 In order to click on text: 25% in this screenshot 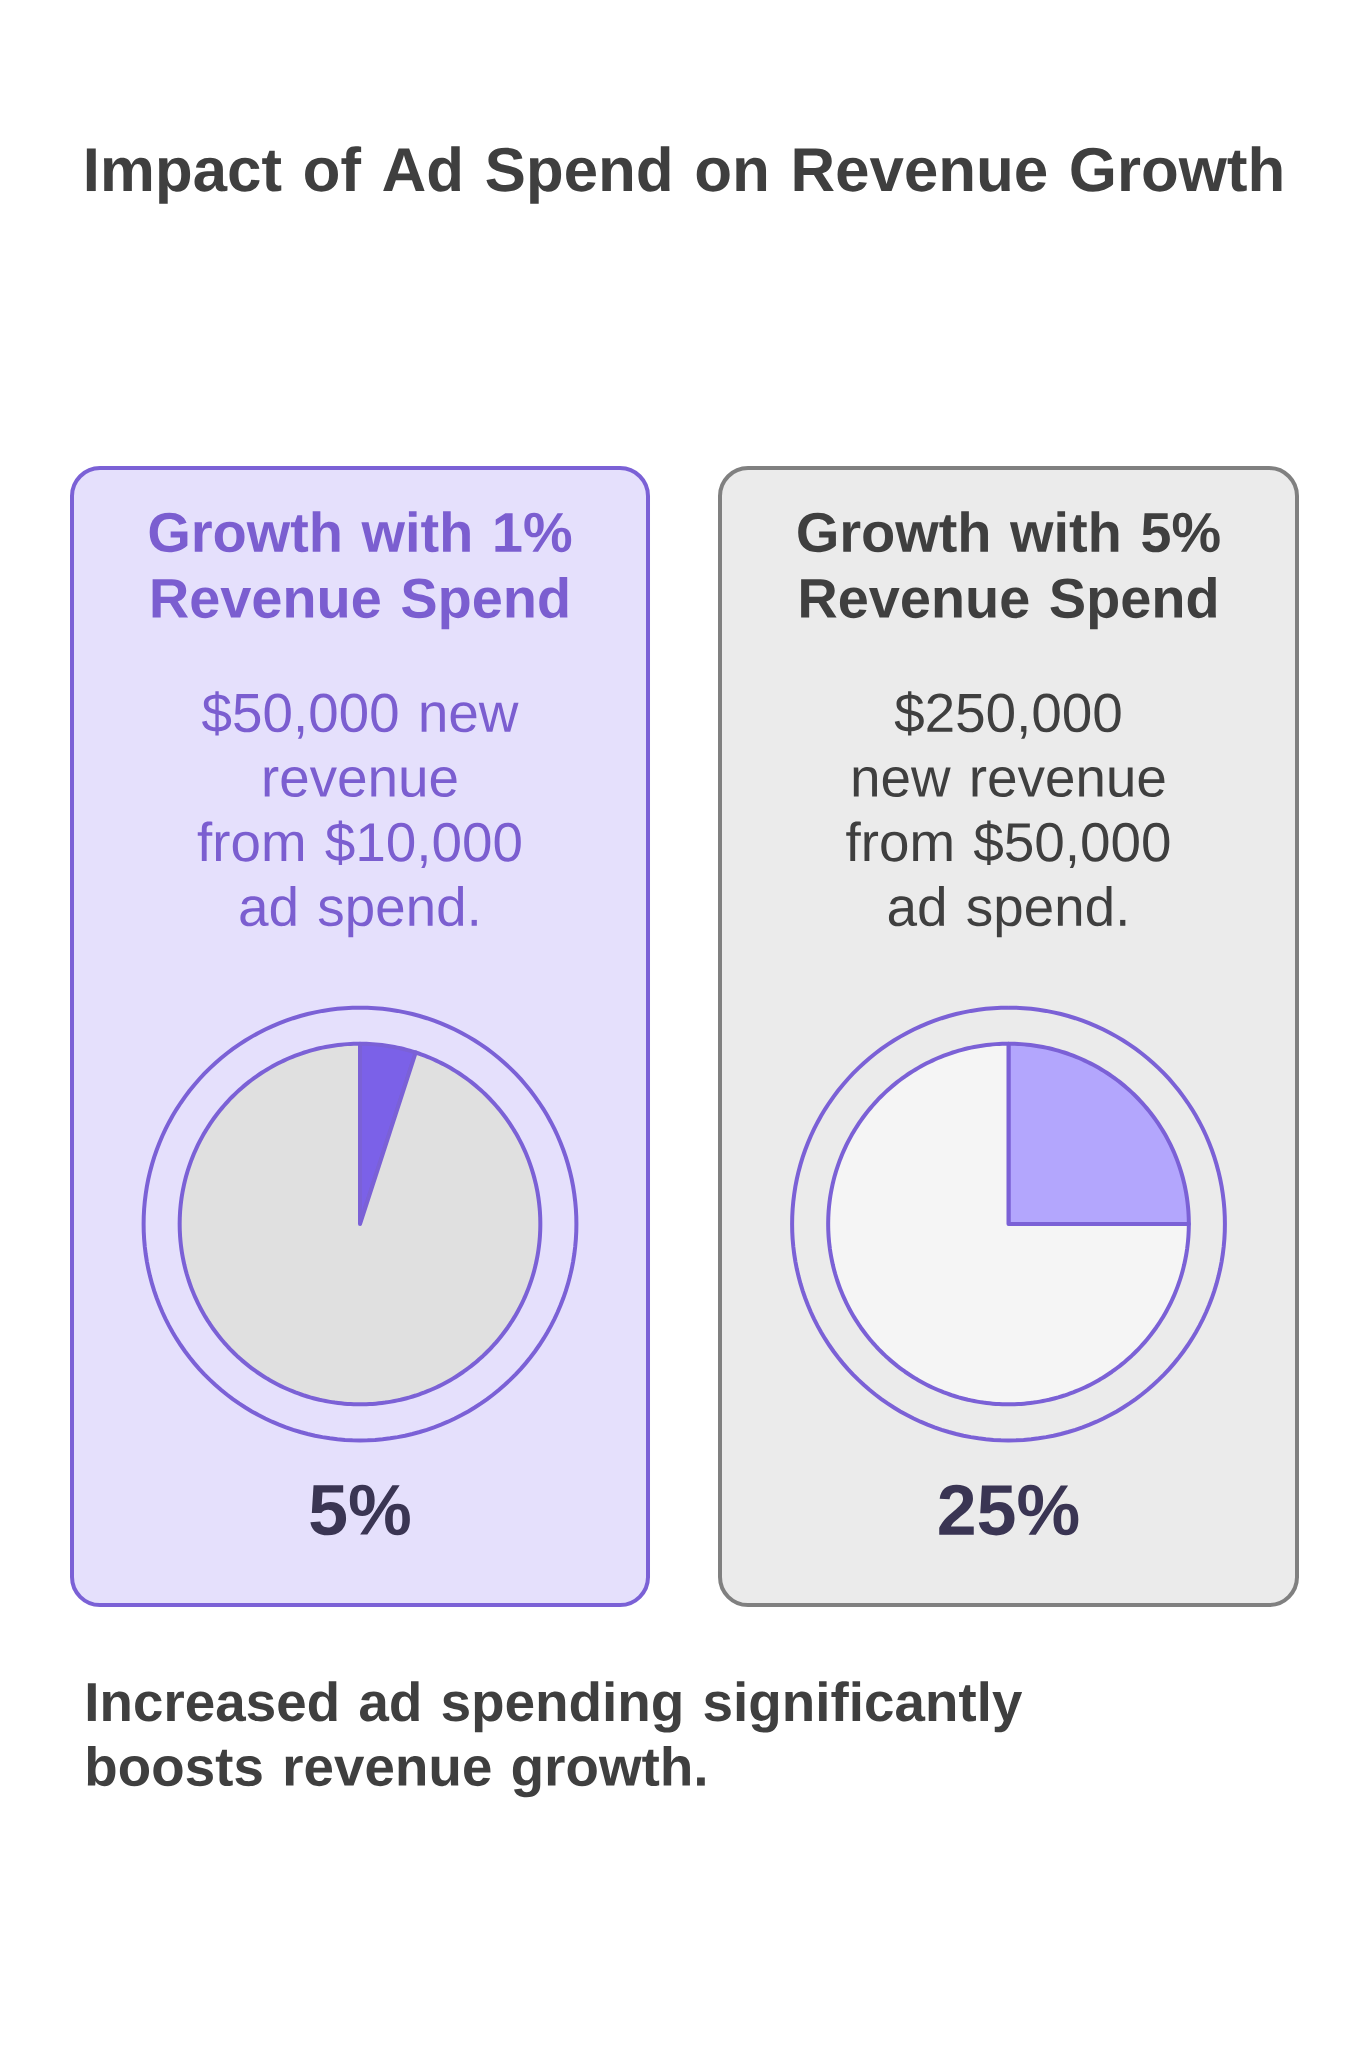, I will do `click(1009, 1510)`.